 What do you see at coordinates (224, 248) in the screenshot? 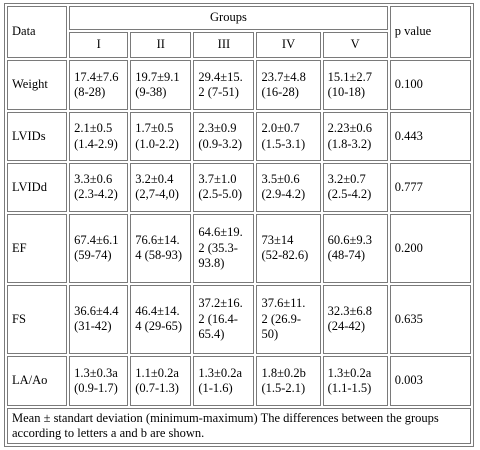
I see `group-cell: 64.6±19. 2 (35.3- 93.8)` at bounding box center [224, 248].